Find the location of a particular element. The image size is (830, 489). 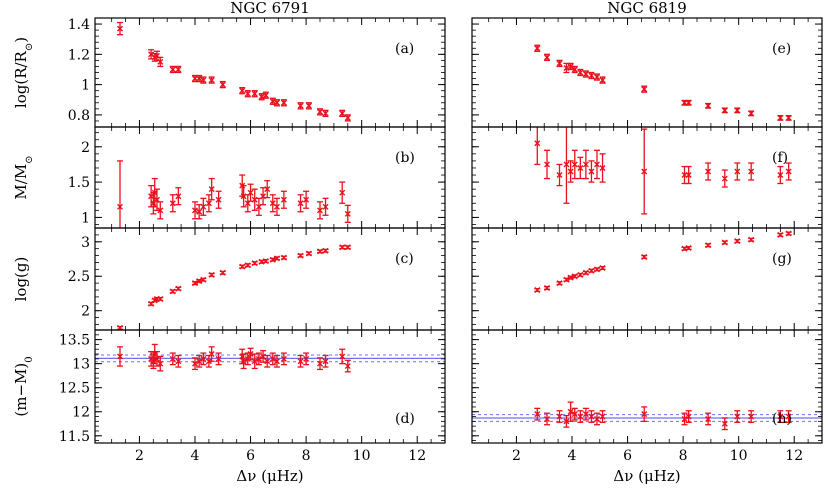

panel-e: (e) NGC 6819 is located at coordinates (647, 64).